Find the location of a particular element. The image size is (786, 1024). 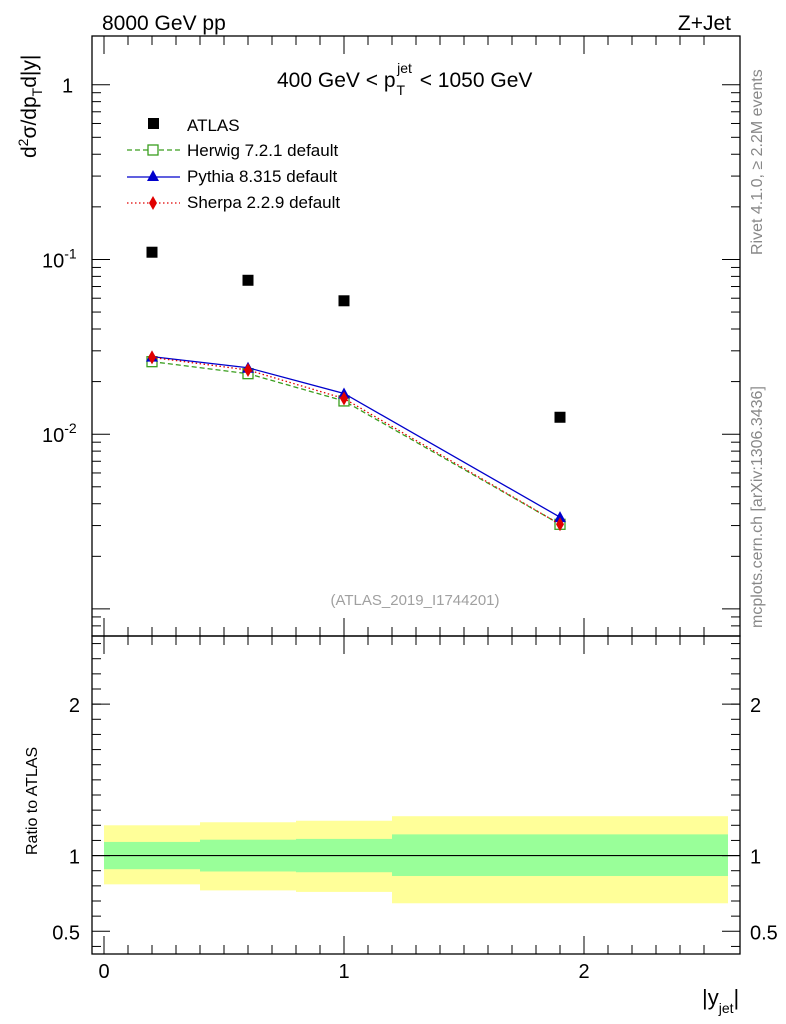

legend-herwig-label: Herwig 7.2.1 default is located at coordinates (262, 150).